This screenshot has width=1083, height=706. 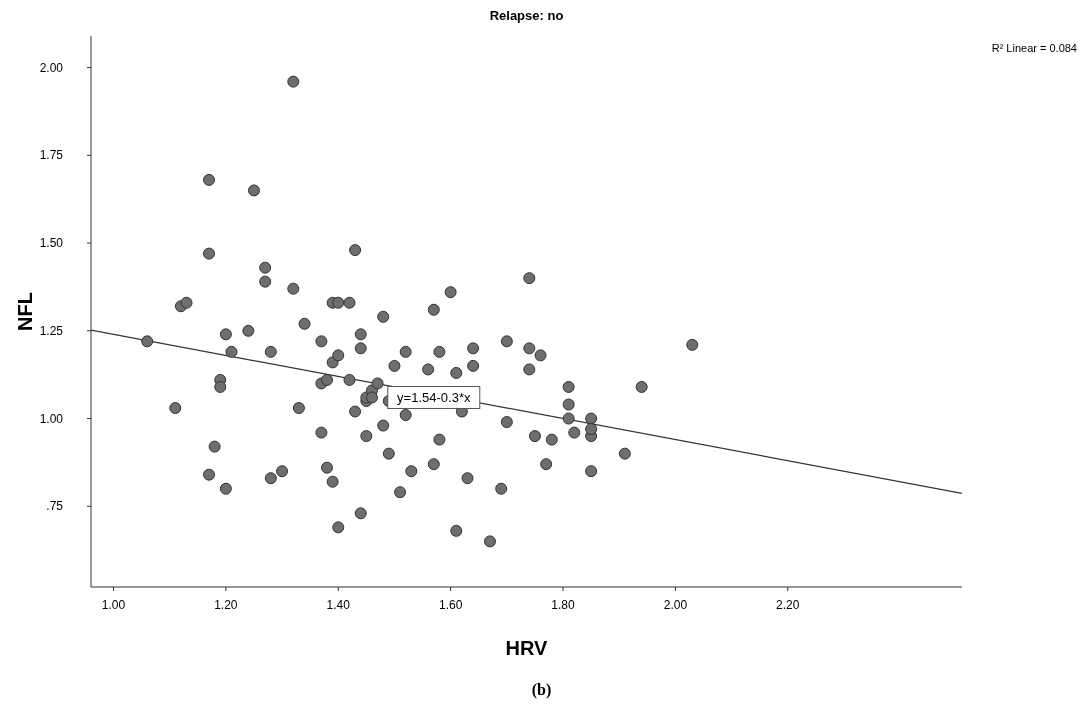 I want to click on y-tick-label: 1.50, so click(x=51, y=243).